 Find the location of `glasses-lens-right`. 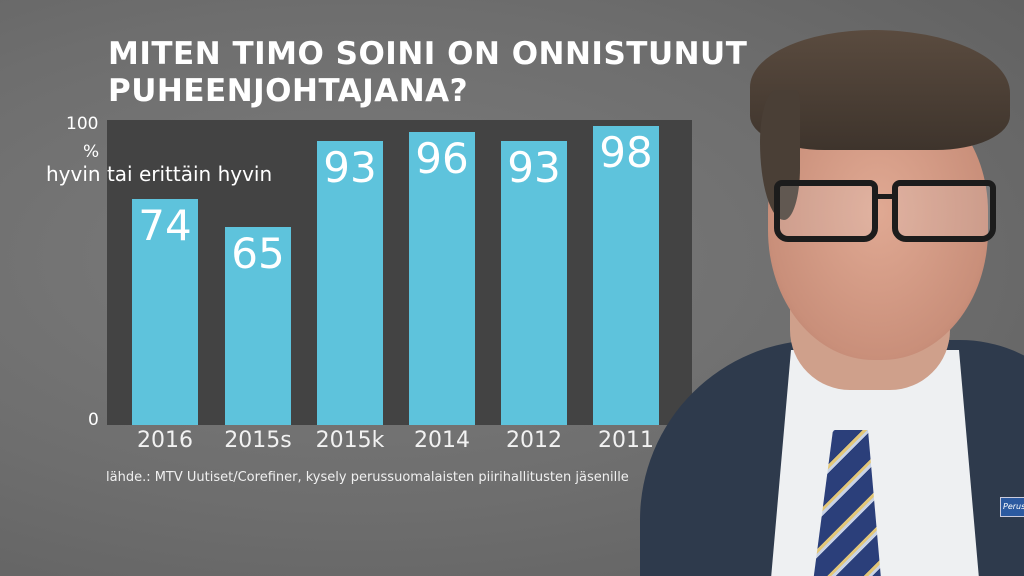

glasses-lens-right is located at coordinates (944, 211).